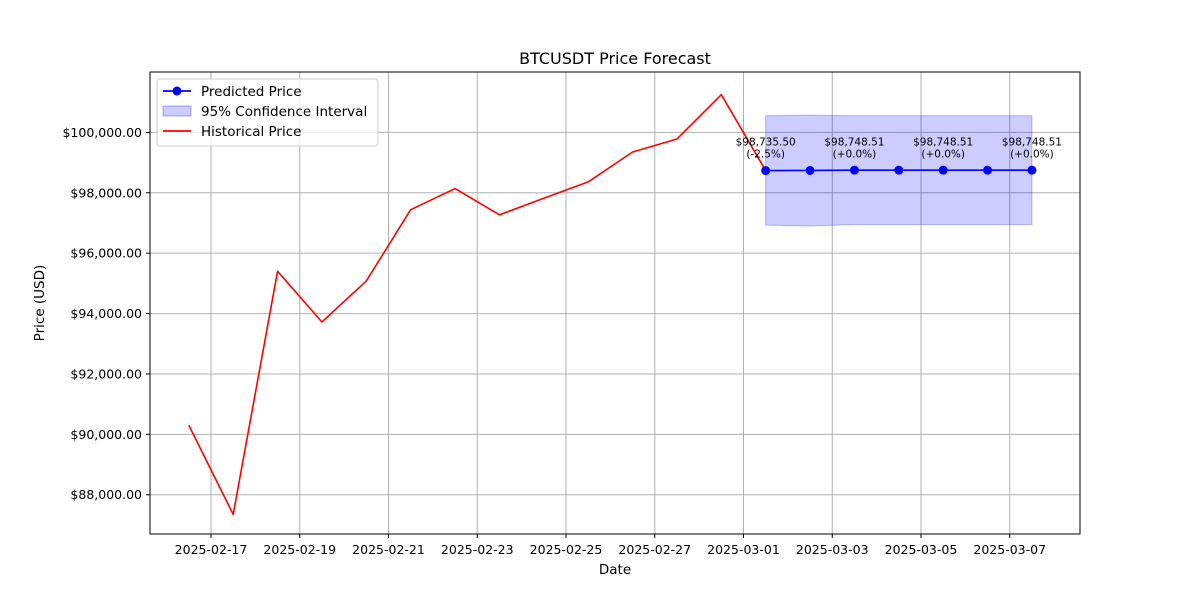 Image resolution: width=1200 pixels, height=600 pixels. Describe the element at coordinates (299, 549) in the screenshot. I see `x-tick-label: 2025-02-19` at that location.